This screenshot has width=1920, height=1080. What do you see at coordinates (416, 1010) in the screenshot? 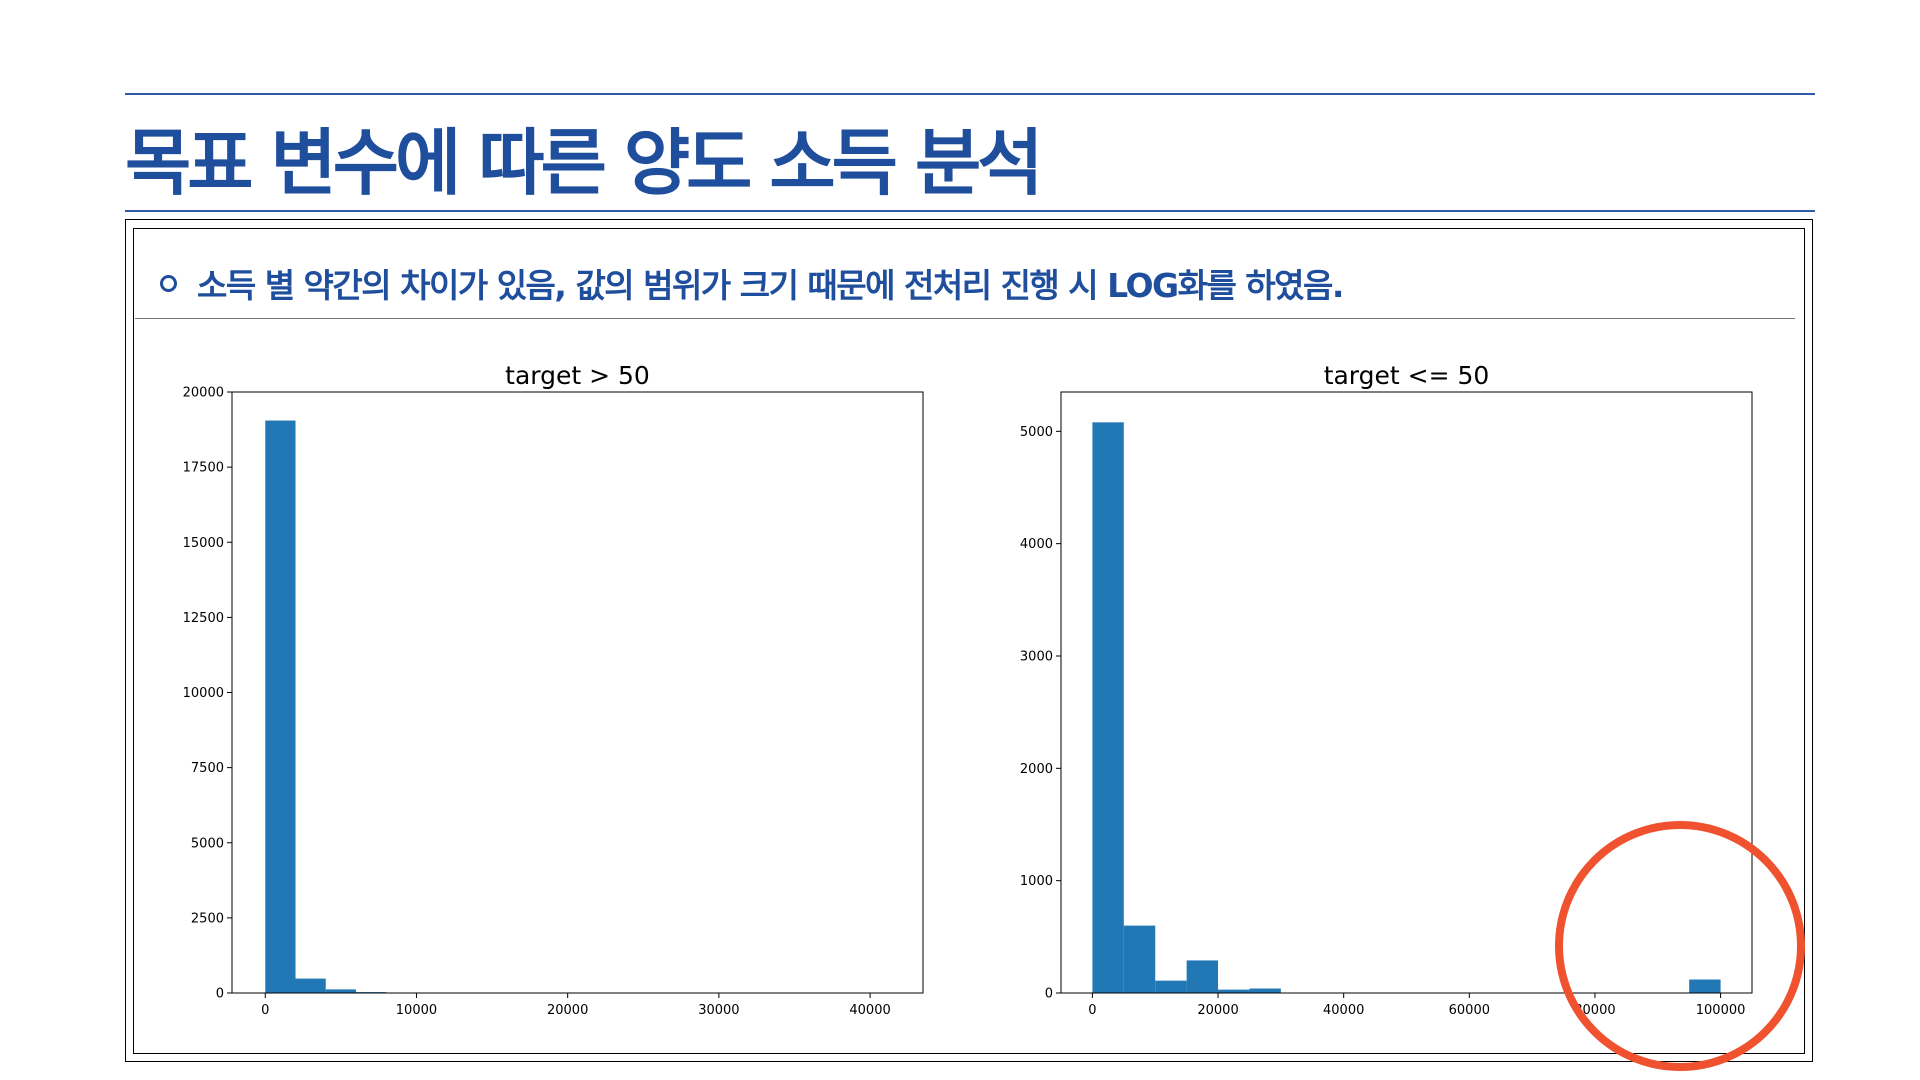
I see `x-tick-label: 10000` at bounding box center [416, 1010].